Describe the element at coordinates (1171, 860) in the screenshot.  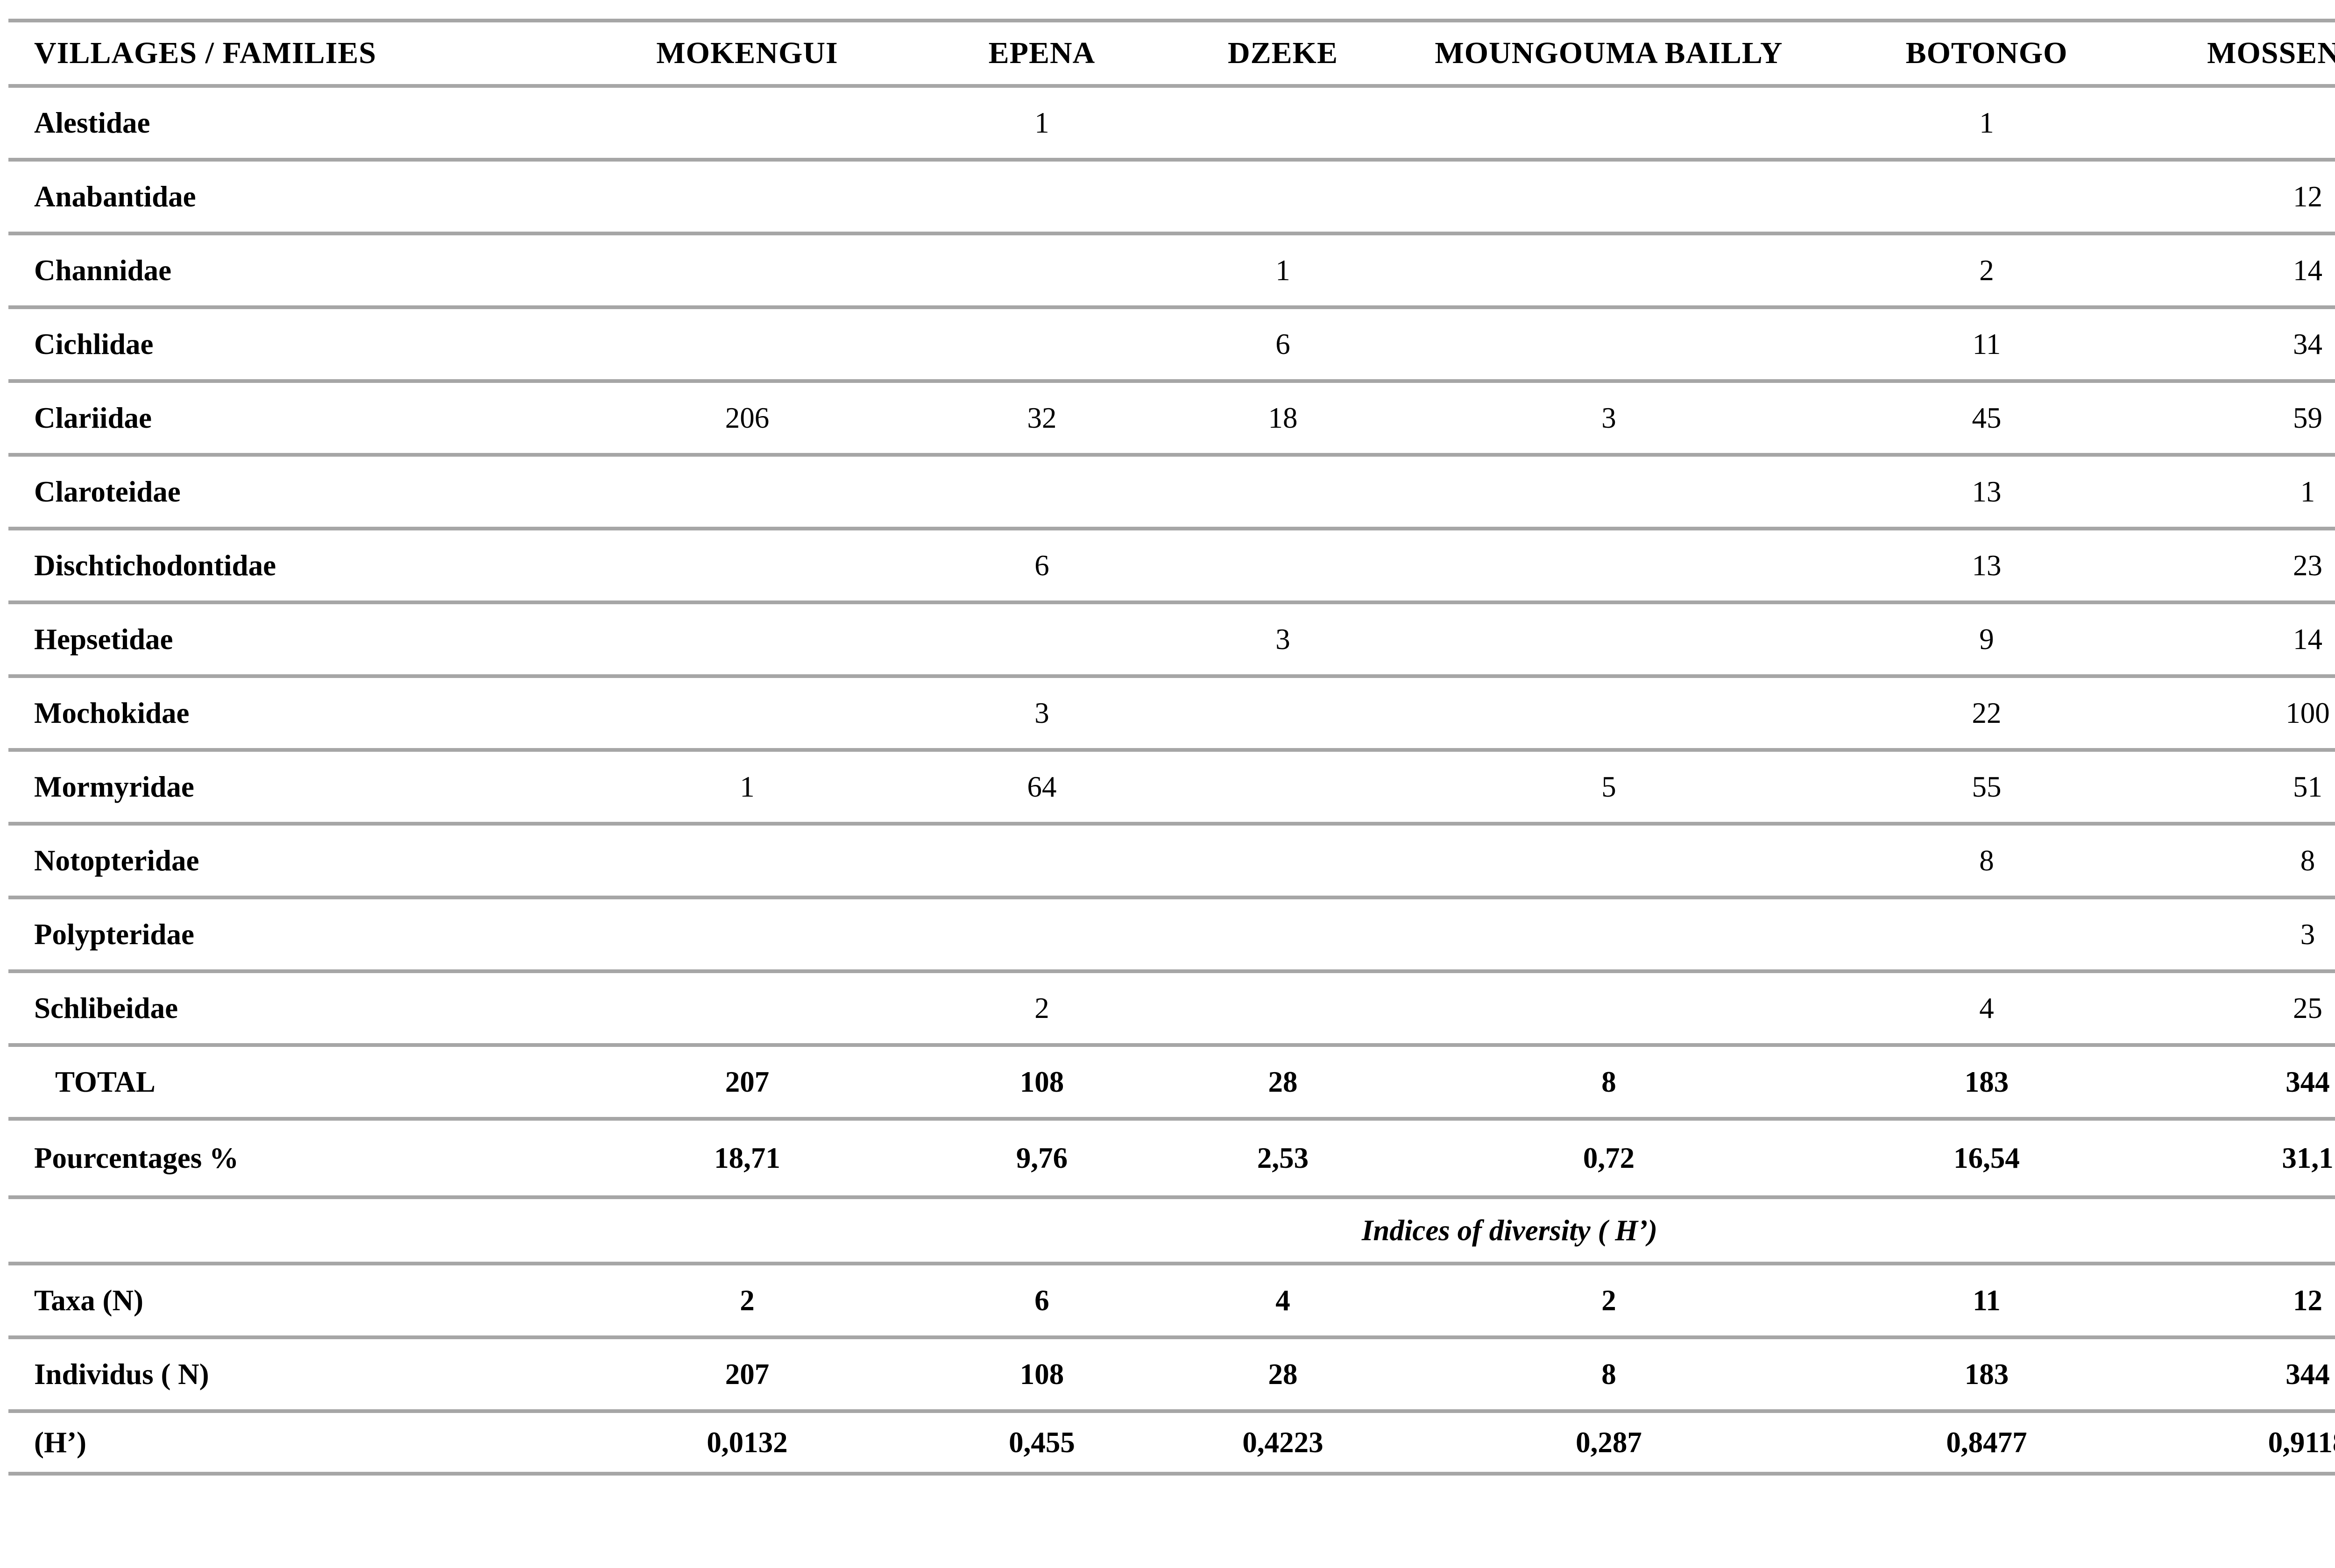
I see `family-row: Notopteridae8816` at that location.